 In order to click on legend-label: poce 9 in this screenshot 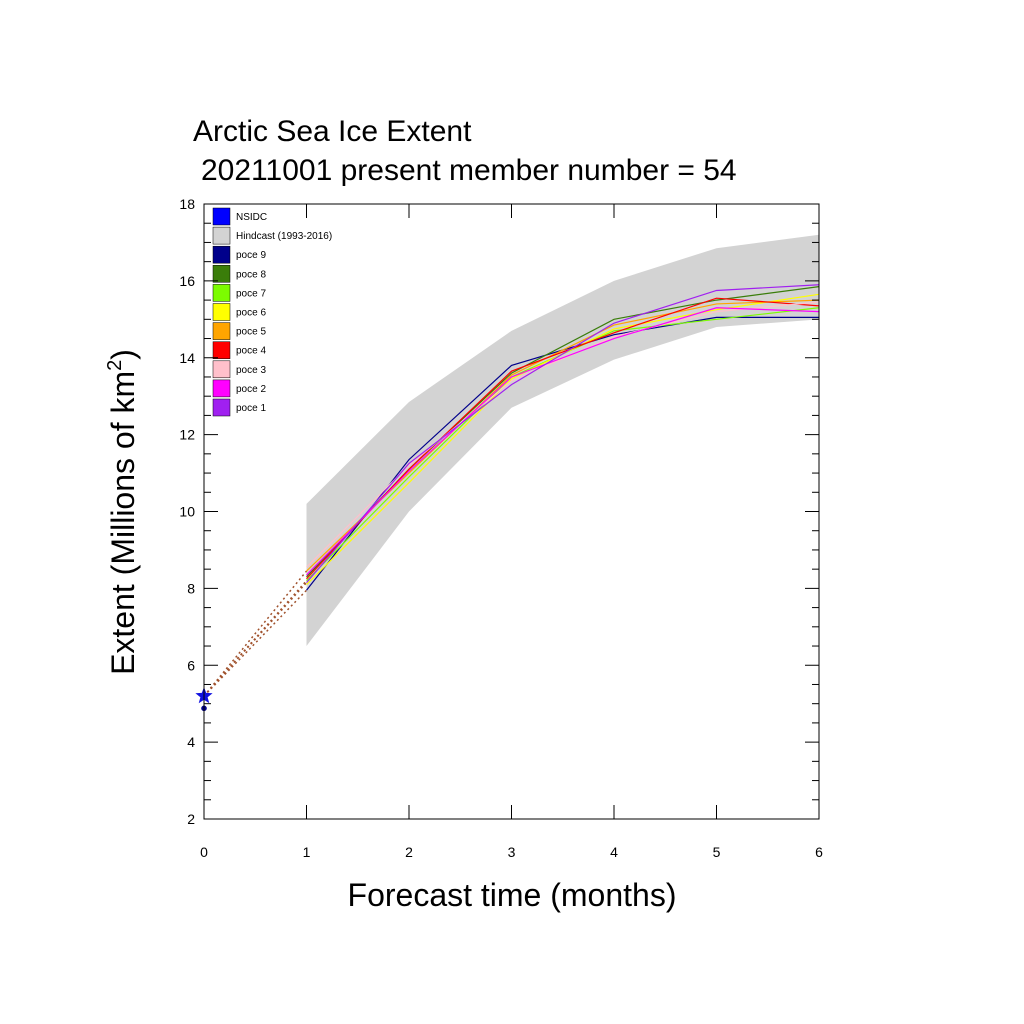, I will do `click(251, 255)`.